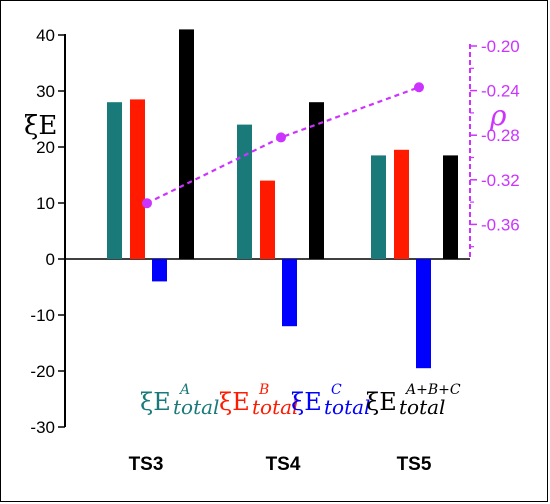  I want to click on rho-line, so click(283, 145).